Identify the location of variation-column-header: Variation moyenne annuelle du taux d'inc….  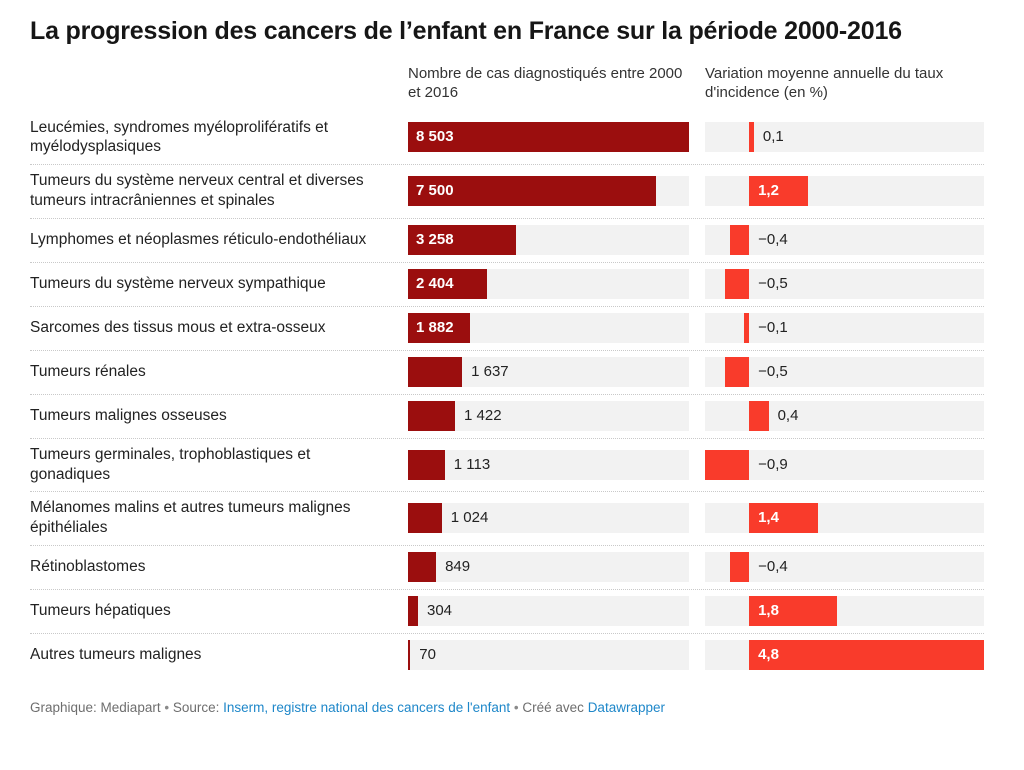
(824, 83).